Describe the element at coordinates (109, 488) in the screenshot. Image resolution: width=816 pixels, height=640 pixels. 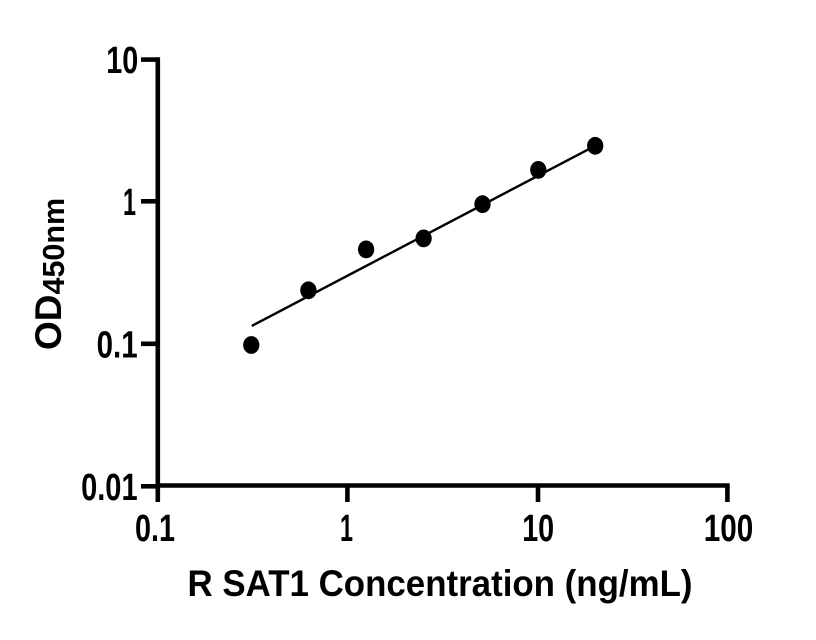
I see `svg-text: 0.01` at that location.